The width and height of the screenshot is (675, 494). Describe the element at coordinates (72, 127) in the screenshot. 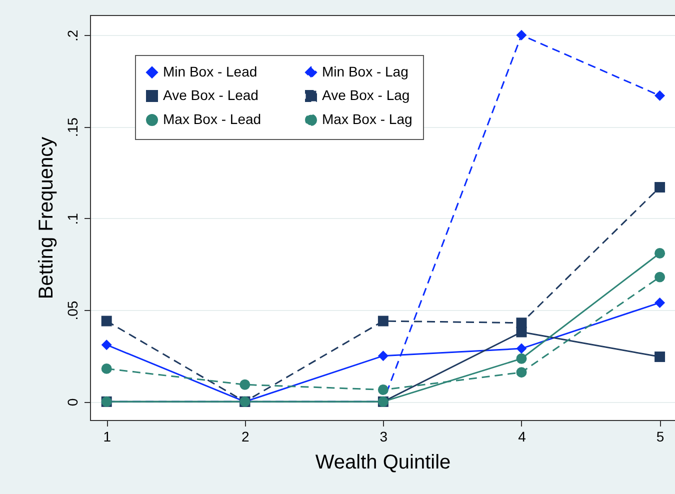

I see `y-tick-label: .15` at that location.